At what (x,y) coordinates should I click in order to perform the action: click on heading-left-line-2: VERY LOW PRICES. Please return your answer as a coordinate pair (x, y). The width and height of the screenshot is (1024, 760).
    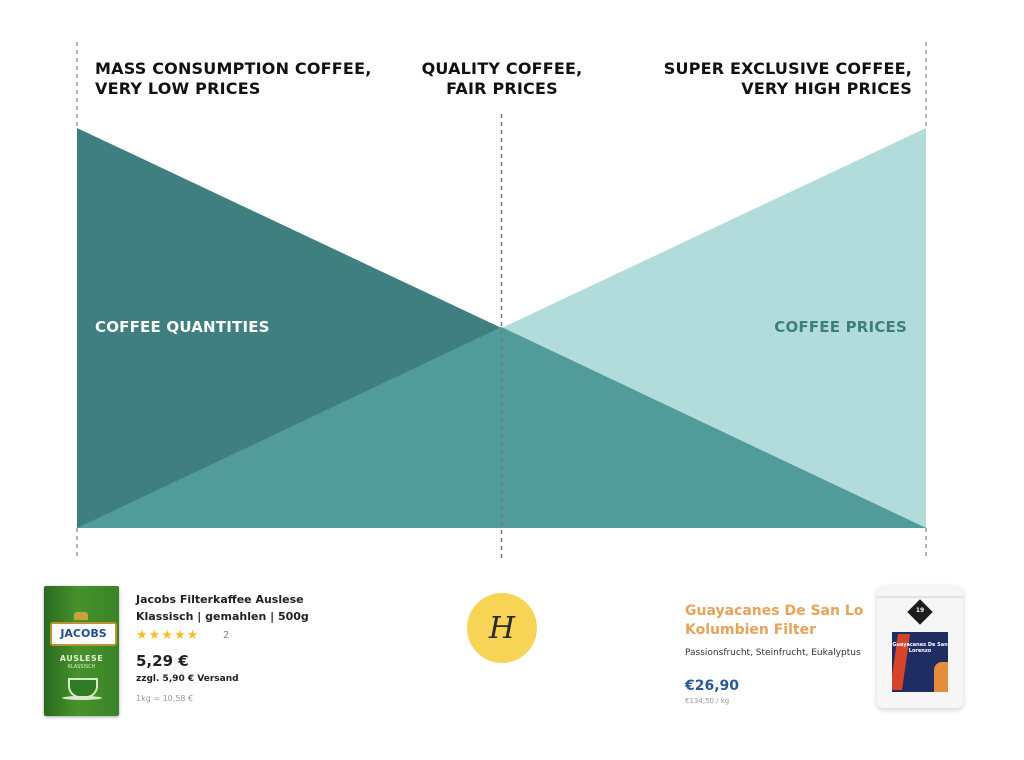
    Looking at the image, I should click on (178, 88).